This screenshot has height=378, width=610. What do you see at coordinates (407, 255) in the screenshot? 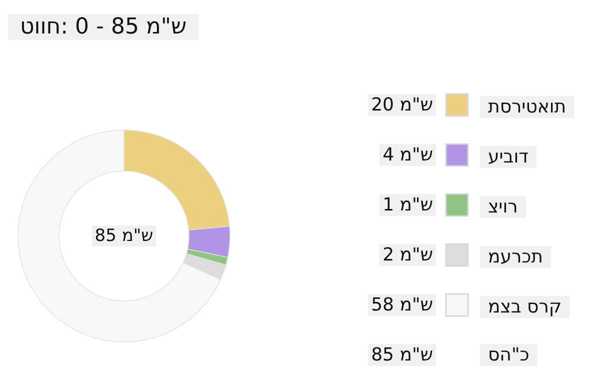
I see `data-label: 2 מ"ש` at bounding box center [407, 255].